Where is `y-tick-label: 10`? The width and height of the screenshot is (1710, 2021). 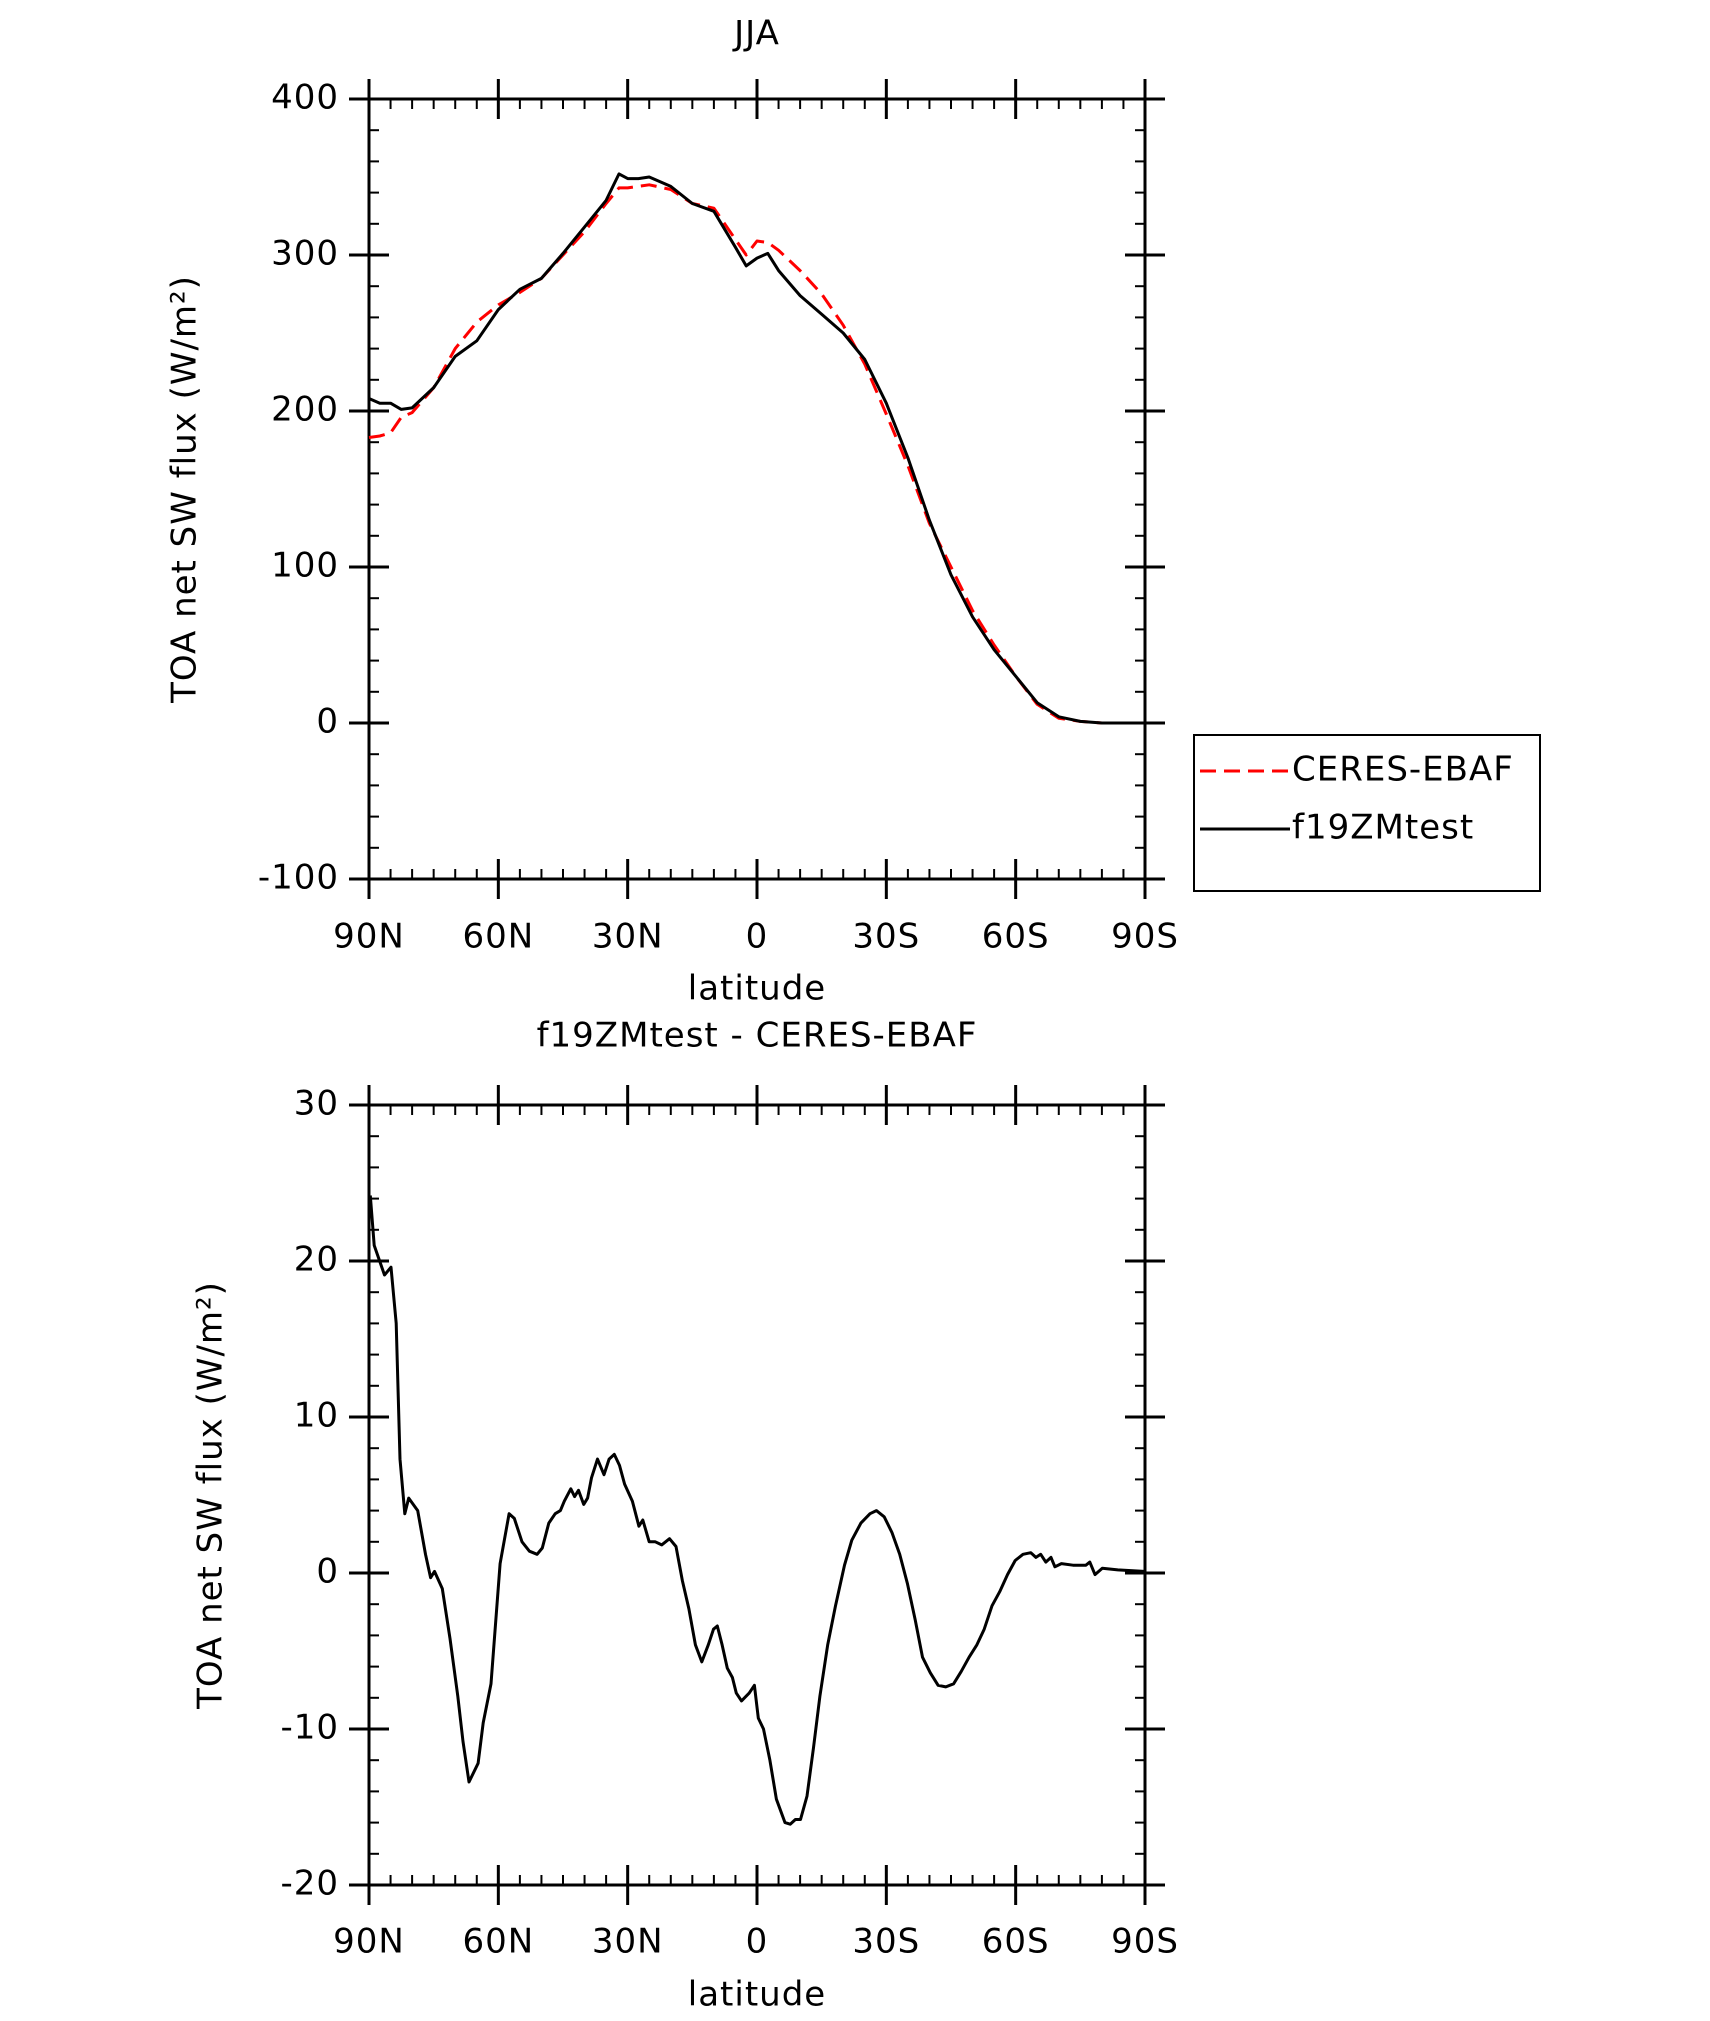 y-tick-label: 10 is located at coordinates (316, 1416).